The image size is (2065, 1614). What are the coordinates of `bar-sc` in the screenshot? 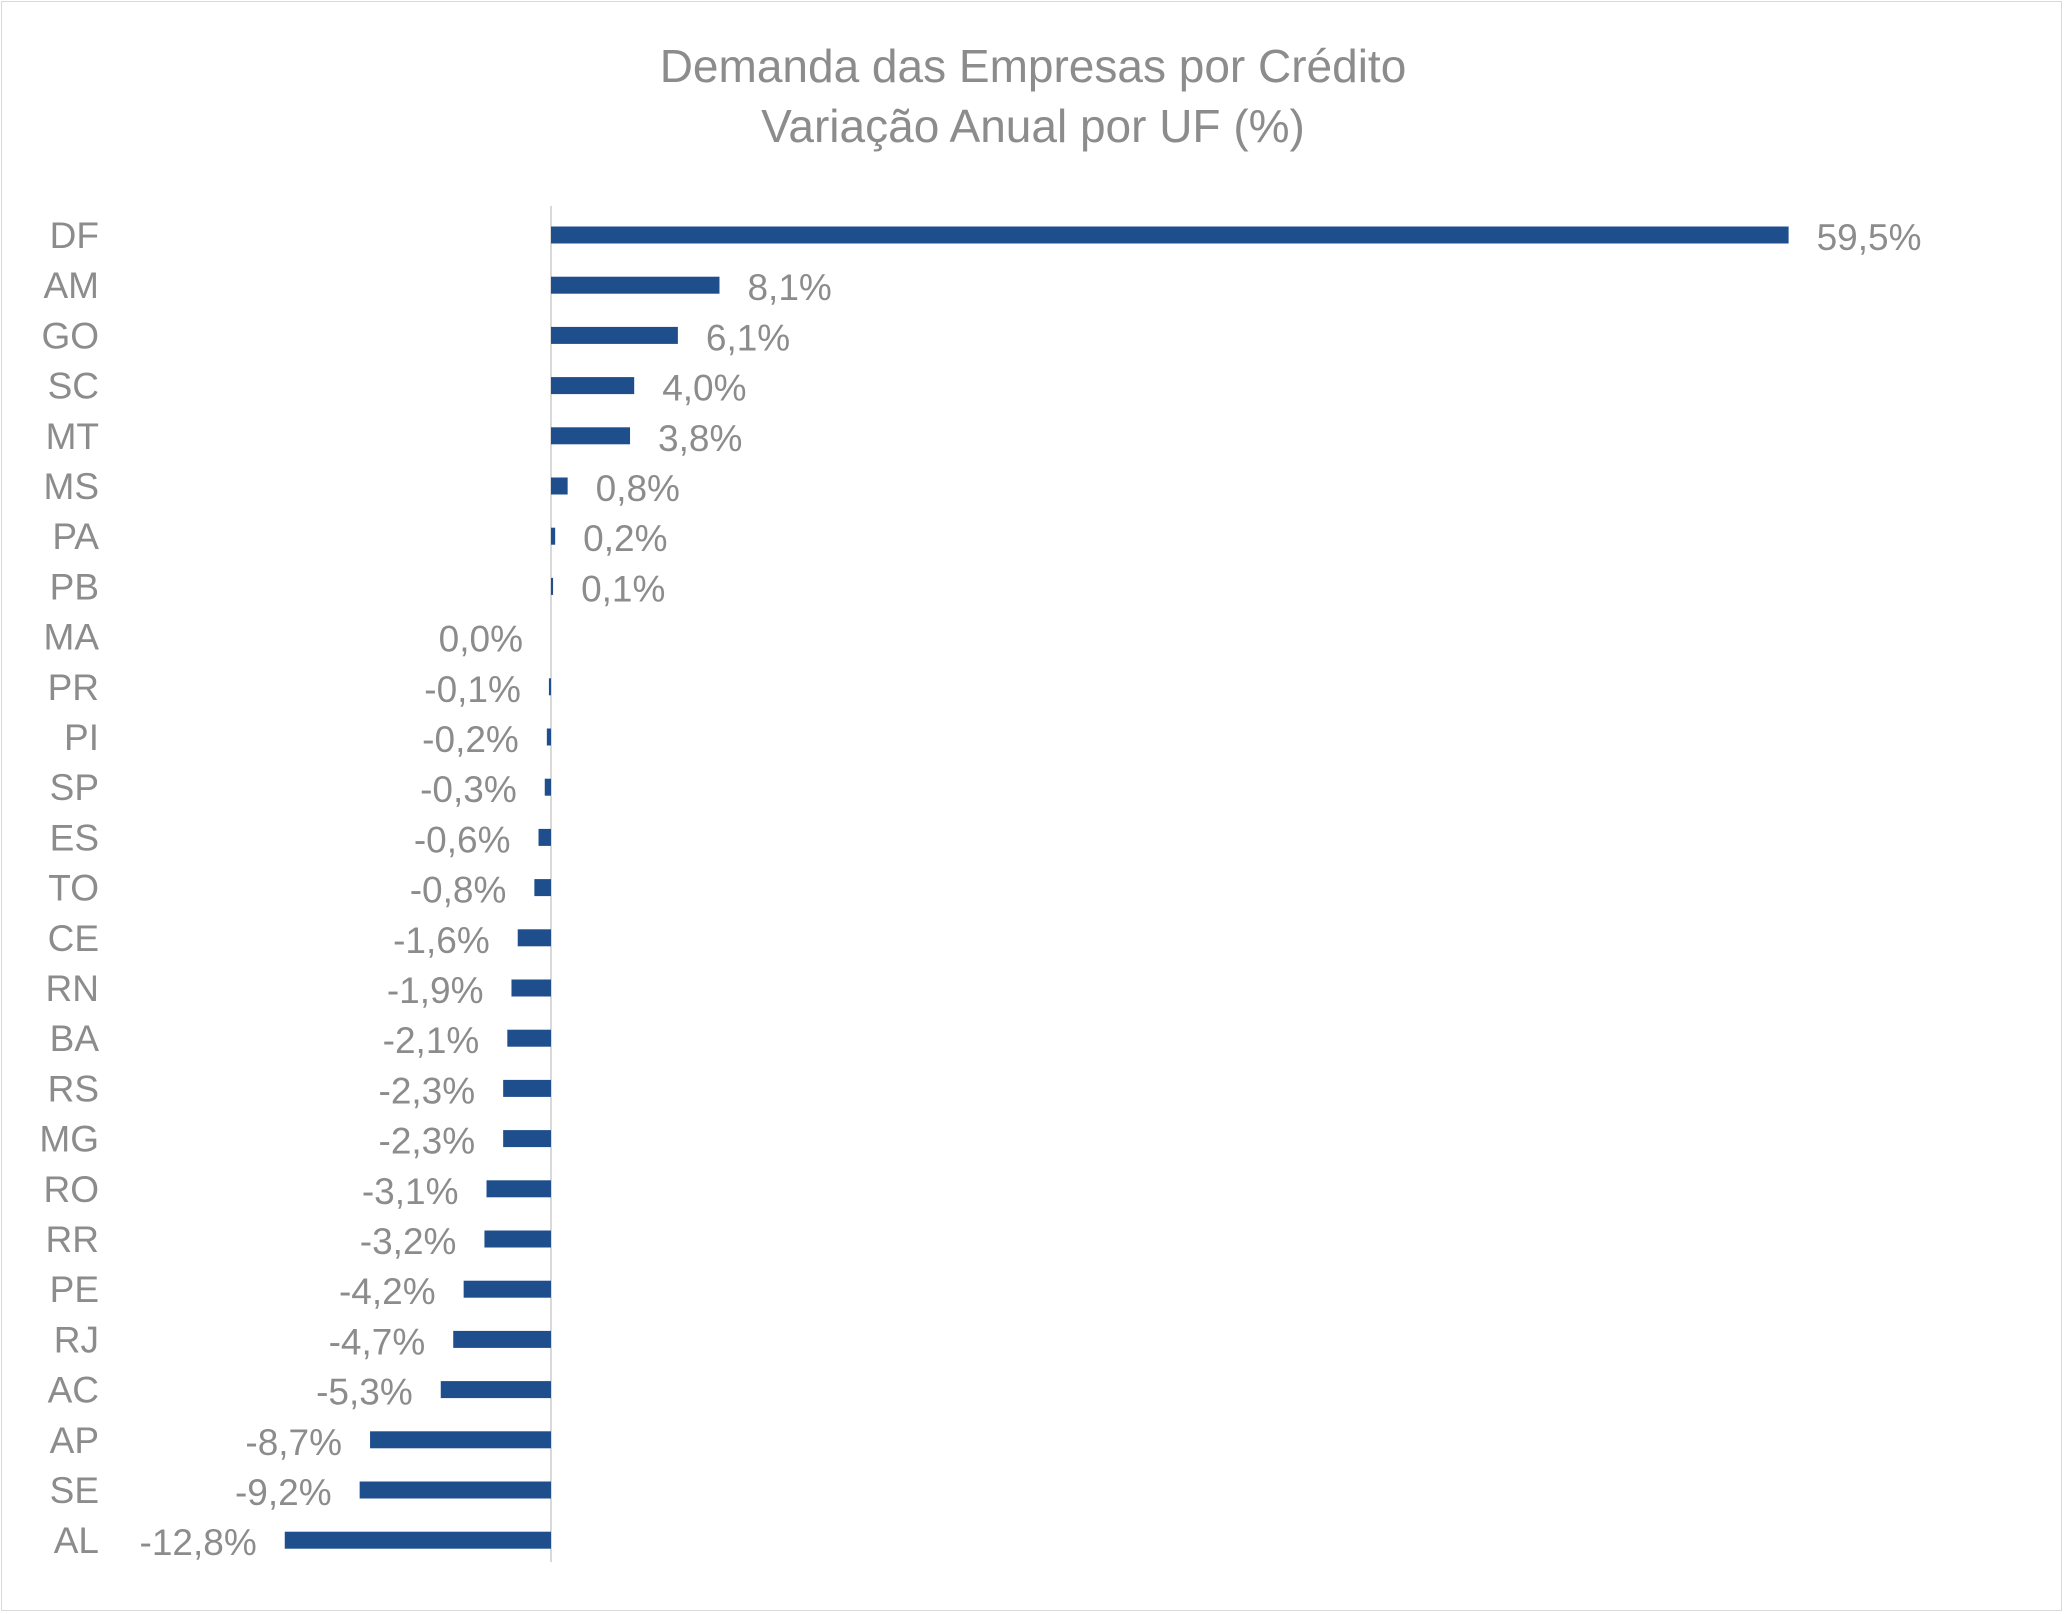 It's located at (593, 386).